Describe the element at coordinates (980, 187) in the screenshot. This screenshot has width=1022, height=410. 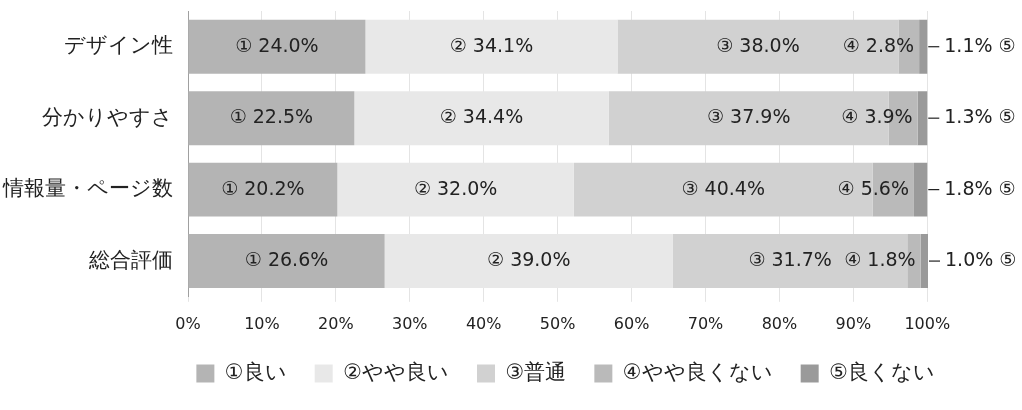
I see `data-label: 1.8% ⑤` at that location.